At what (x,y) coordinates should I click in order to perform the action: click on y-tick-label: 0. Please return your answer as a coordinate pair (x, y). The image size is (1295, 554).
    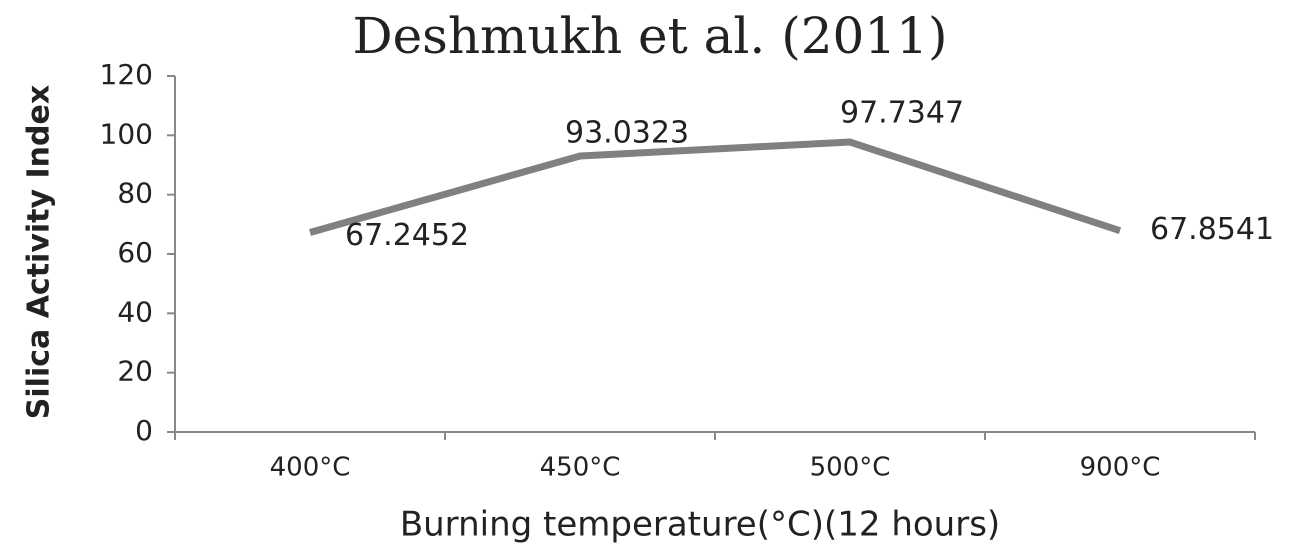
    Looking at the image, I should click on (144, 430).